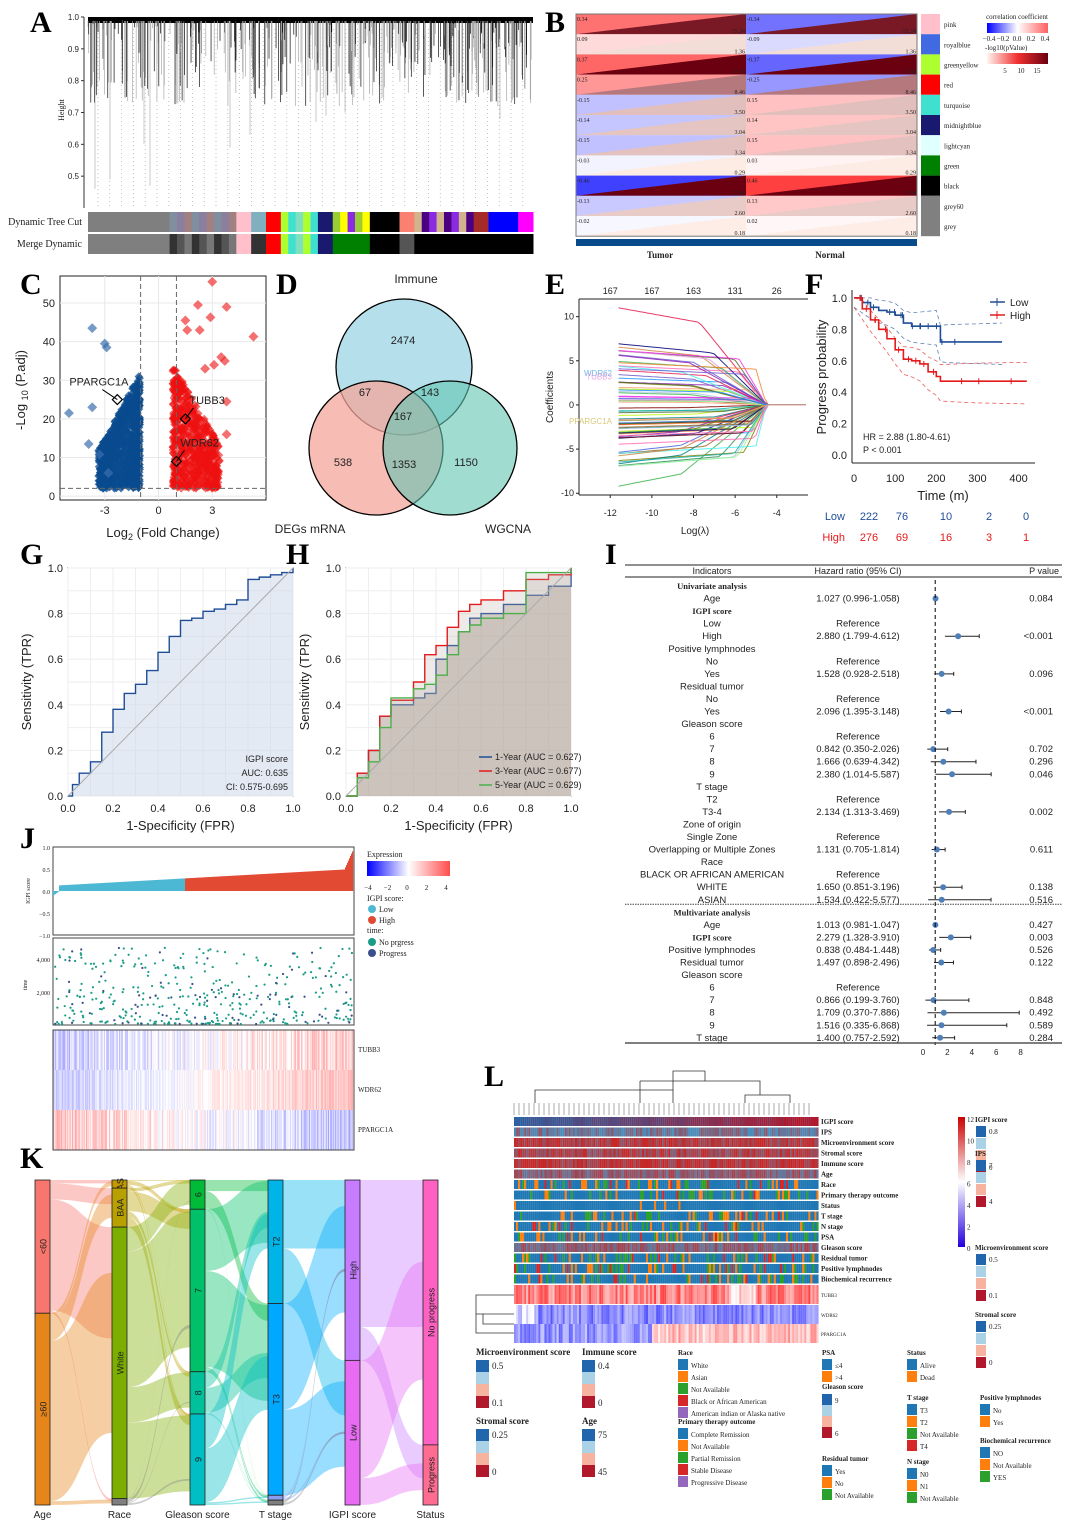  Describe the element at coordinates (266, 759) in the screenshot. I see `roc-annotation: IGPI score` at that location.